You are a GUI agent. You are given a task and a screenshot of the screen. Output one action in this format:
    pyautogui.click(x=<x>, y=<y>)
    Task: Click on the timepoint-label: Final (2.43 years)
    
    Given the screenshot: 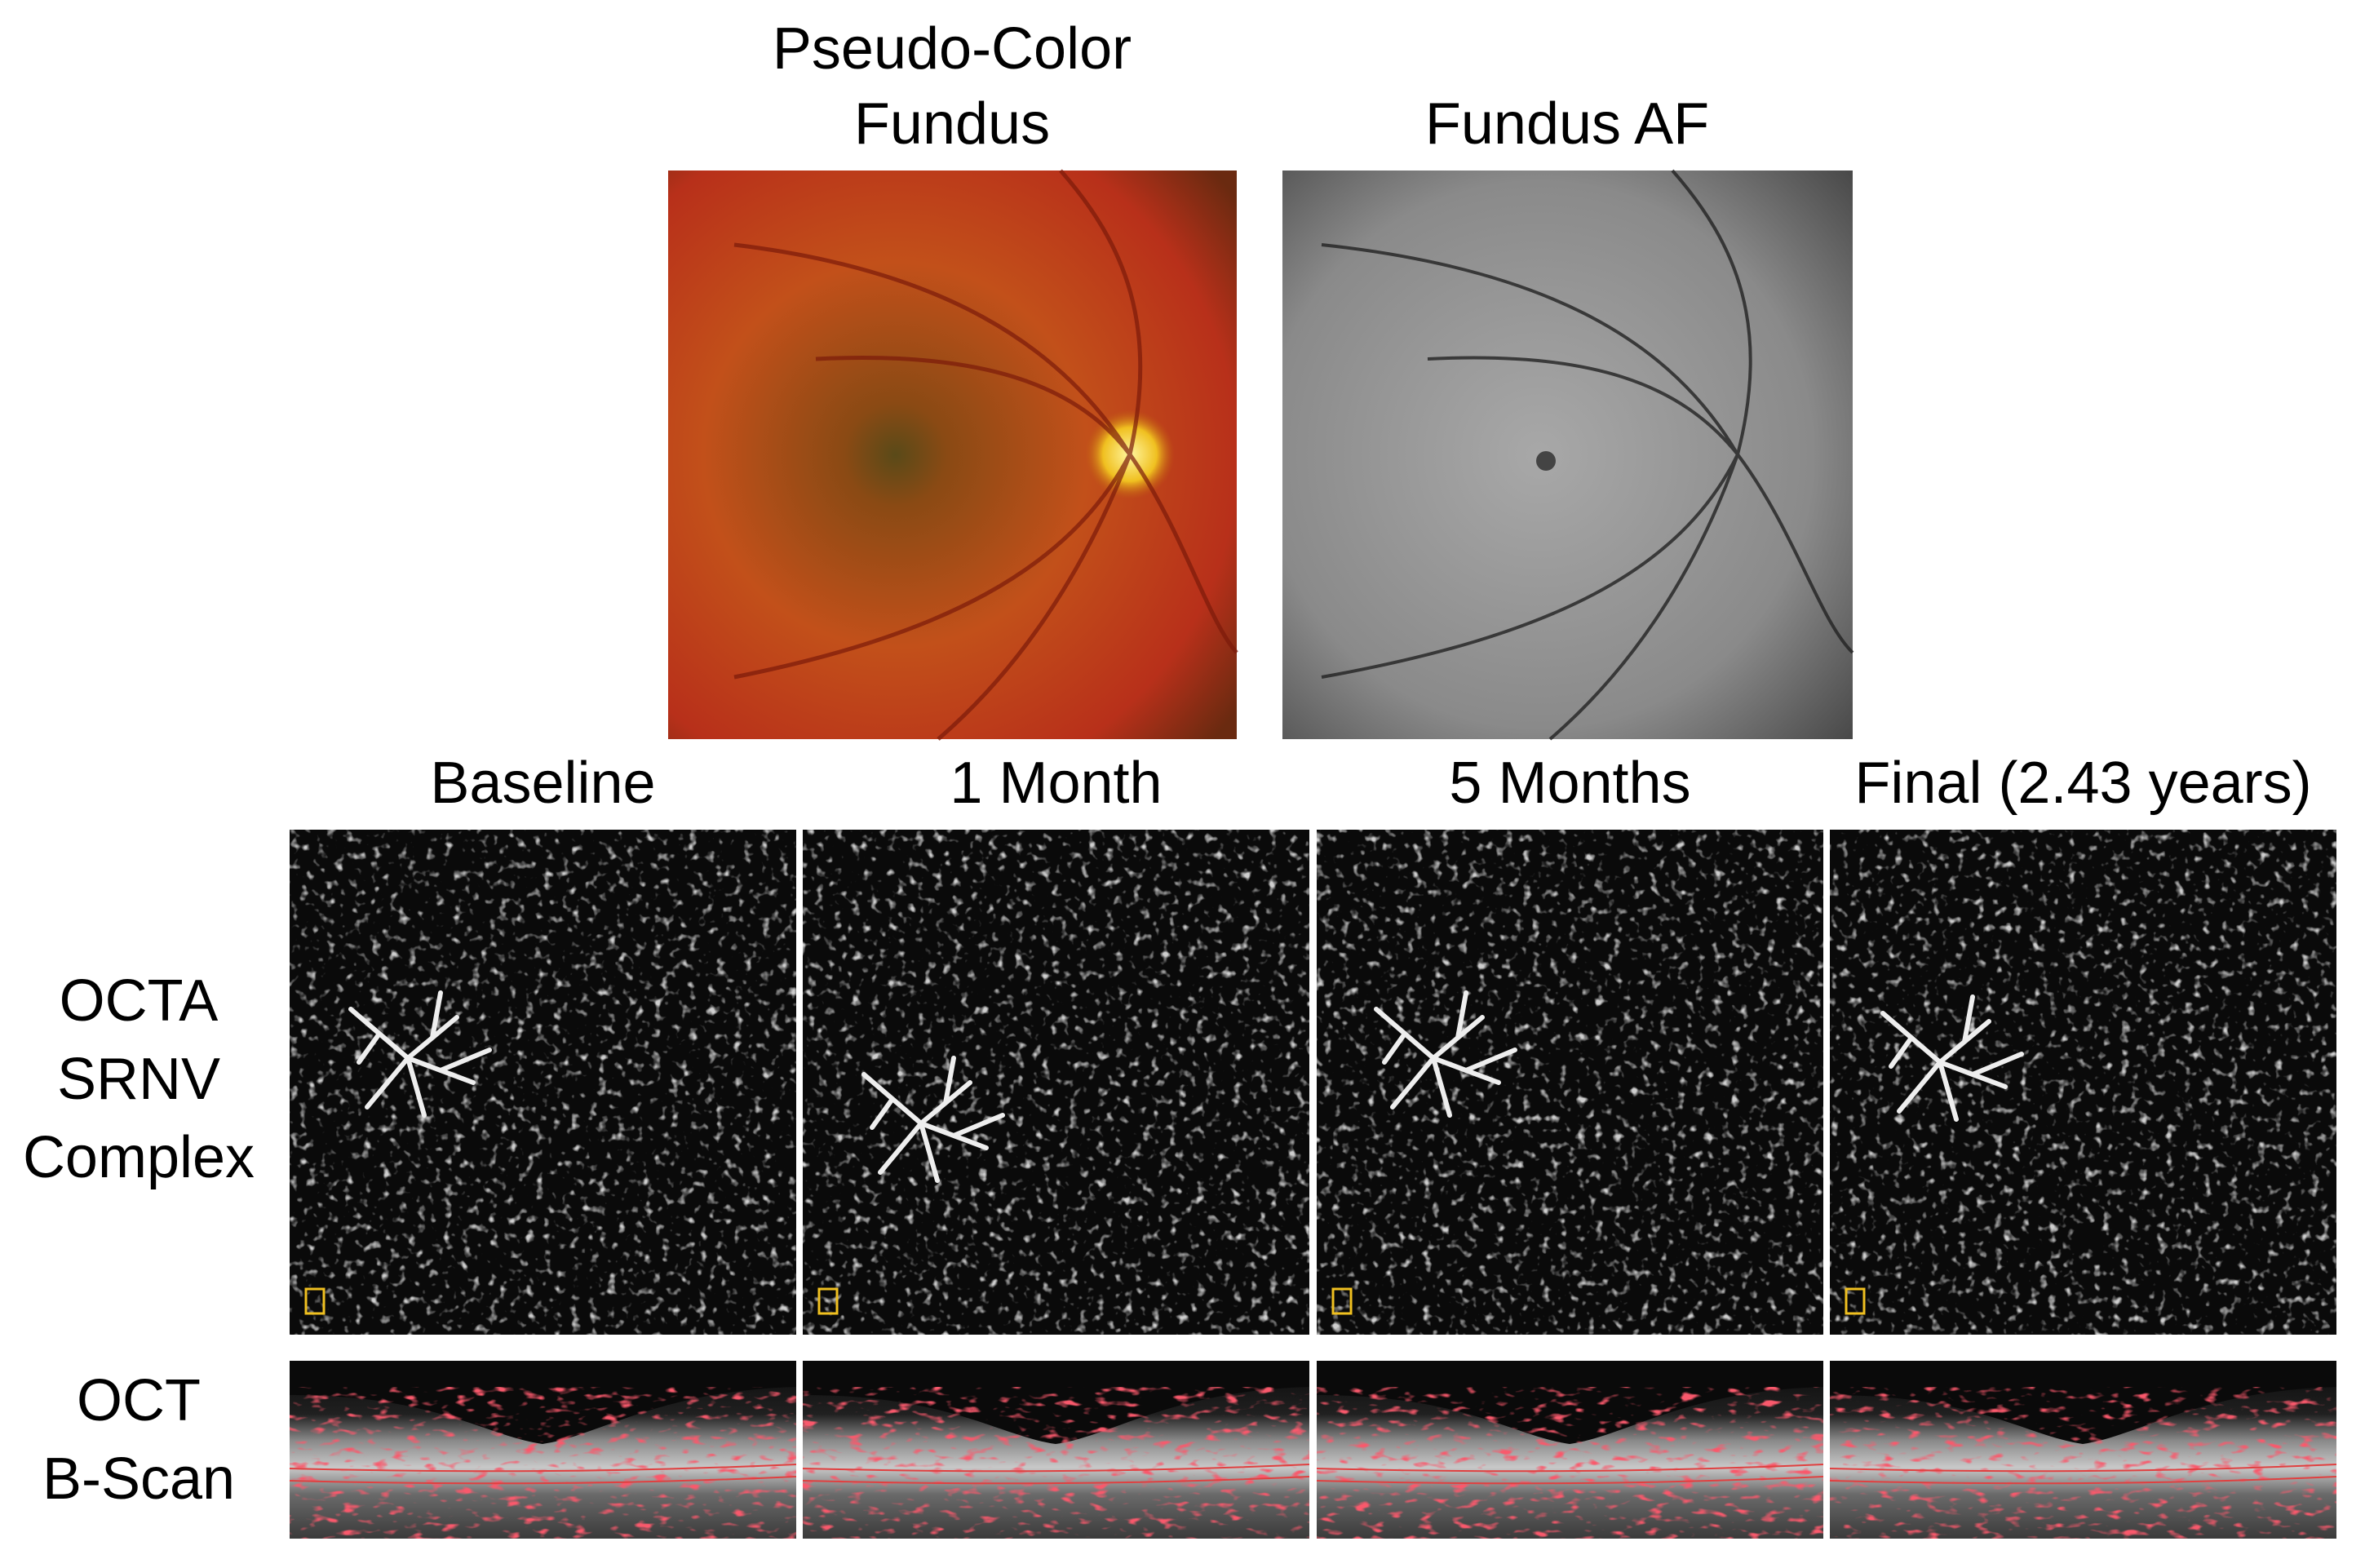 What is the action you would take?
    pyautogui.click(x=2083, y=783)
    